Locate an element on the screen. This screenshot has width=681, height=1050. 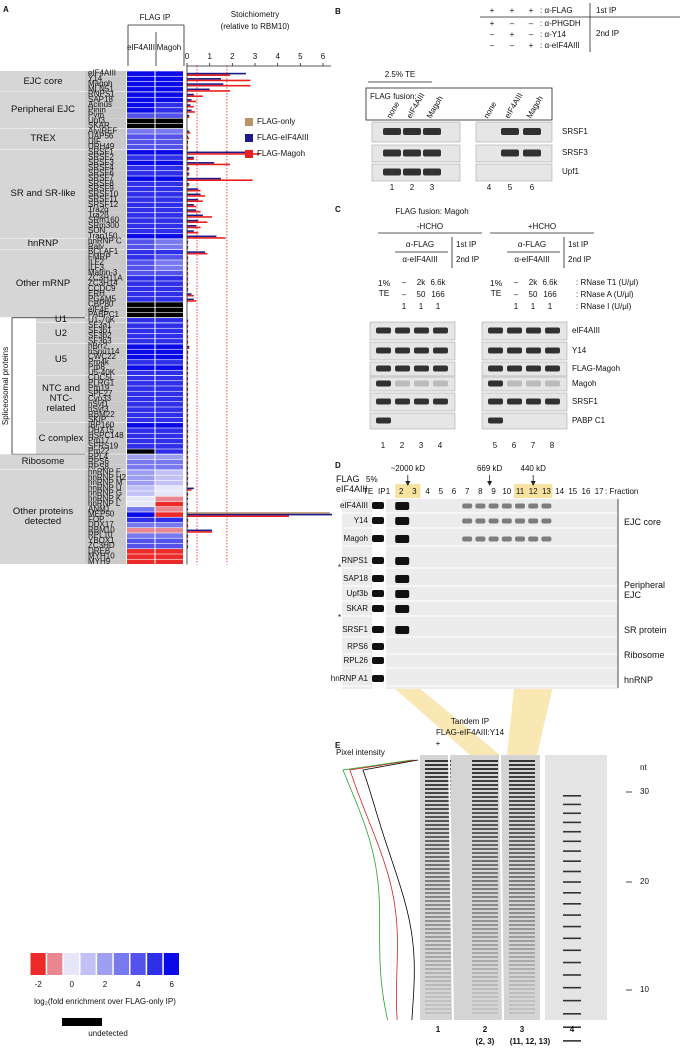
pixel-label: Pixel intensity is located at coordinates (360, 752).